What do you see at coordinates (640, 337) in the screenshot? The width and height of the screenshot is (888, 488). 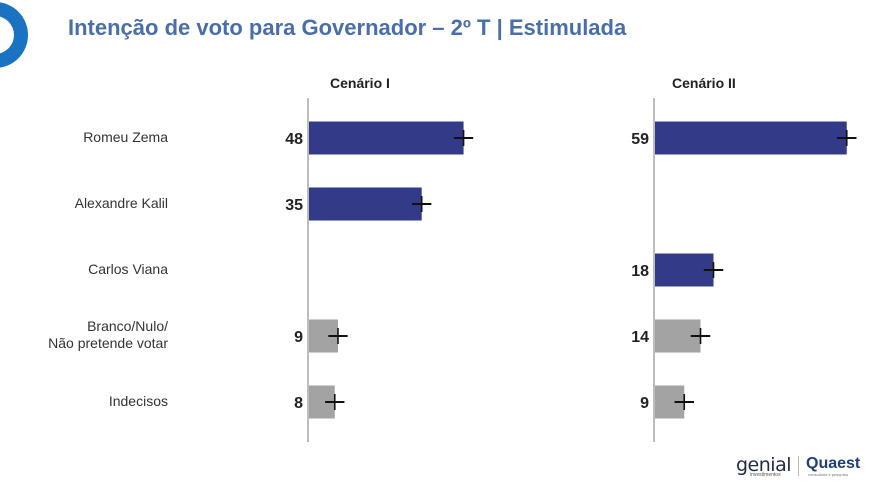 I see `data-label: 14` at bounding box center [640, 337].